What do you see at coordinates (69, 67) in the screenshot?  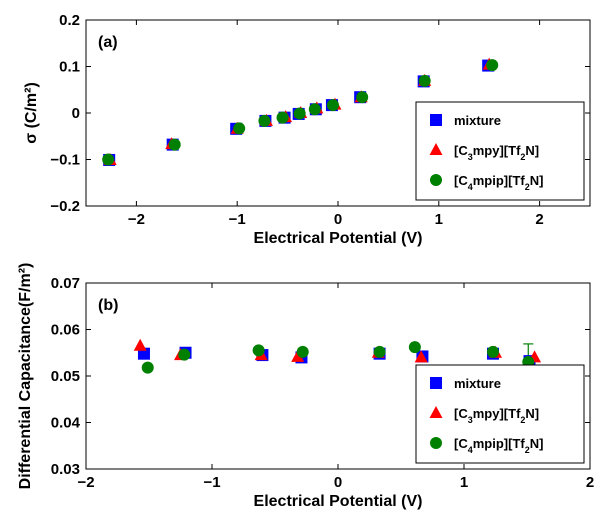 I see `y-tick-label: 0.1` at bounding box center [69, 67].